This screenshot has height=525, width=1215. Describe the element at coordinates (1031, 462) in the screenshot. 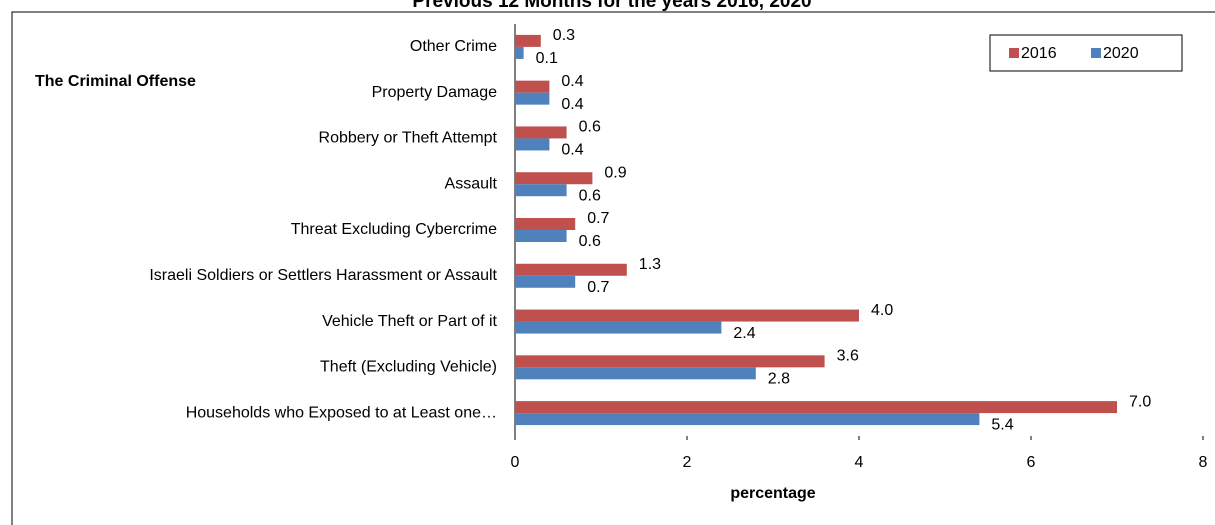

I see `x-tick-label: 6` at that location.